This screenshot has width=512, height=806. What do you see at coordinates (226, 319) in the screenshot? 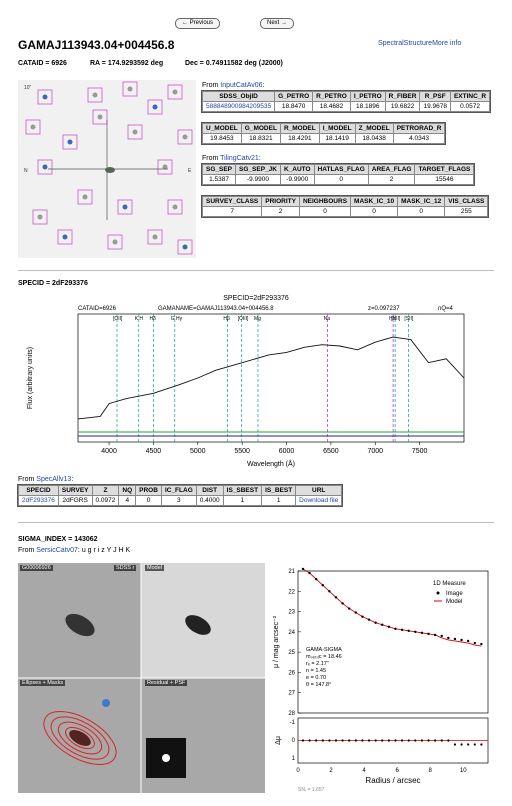
I see `spectral-line-label: Hβ` at bounding box center [226, 319].